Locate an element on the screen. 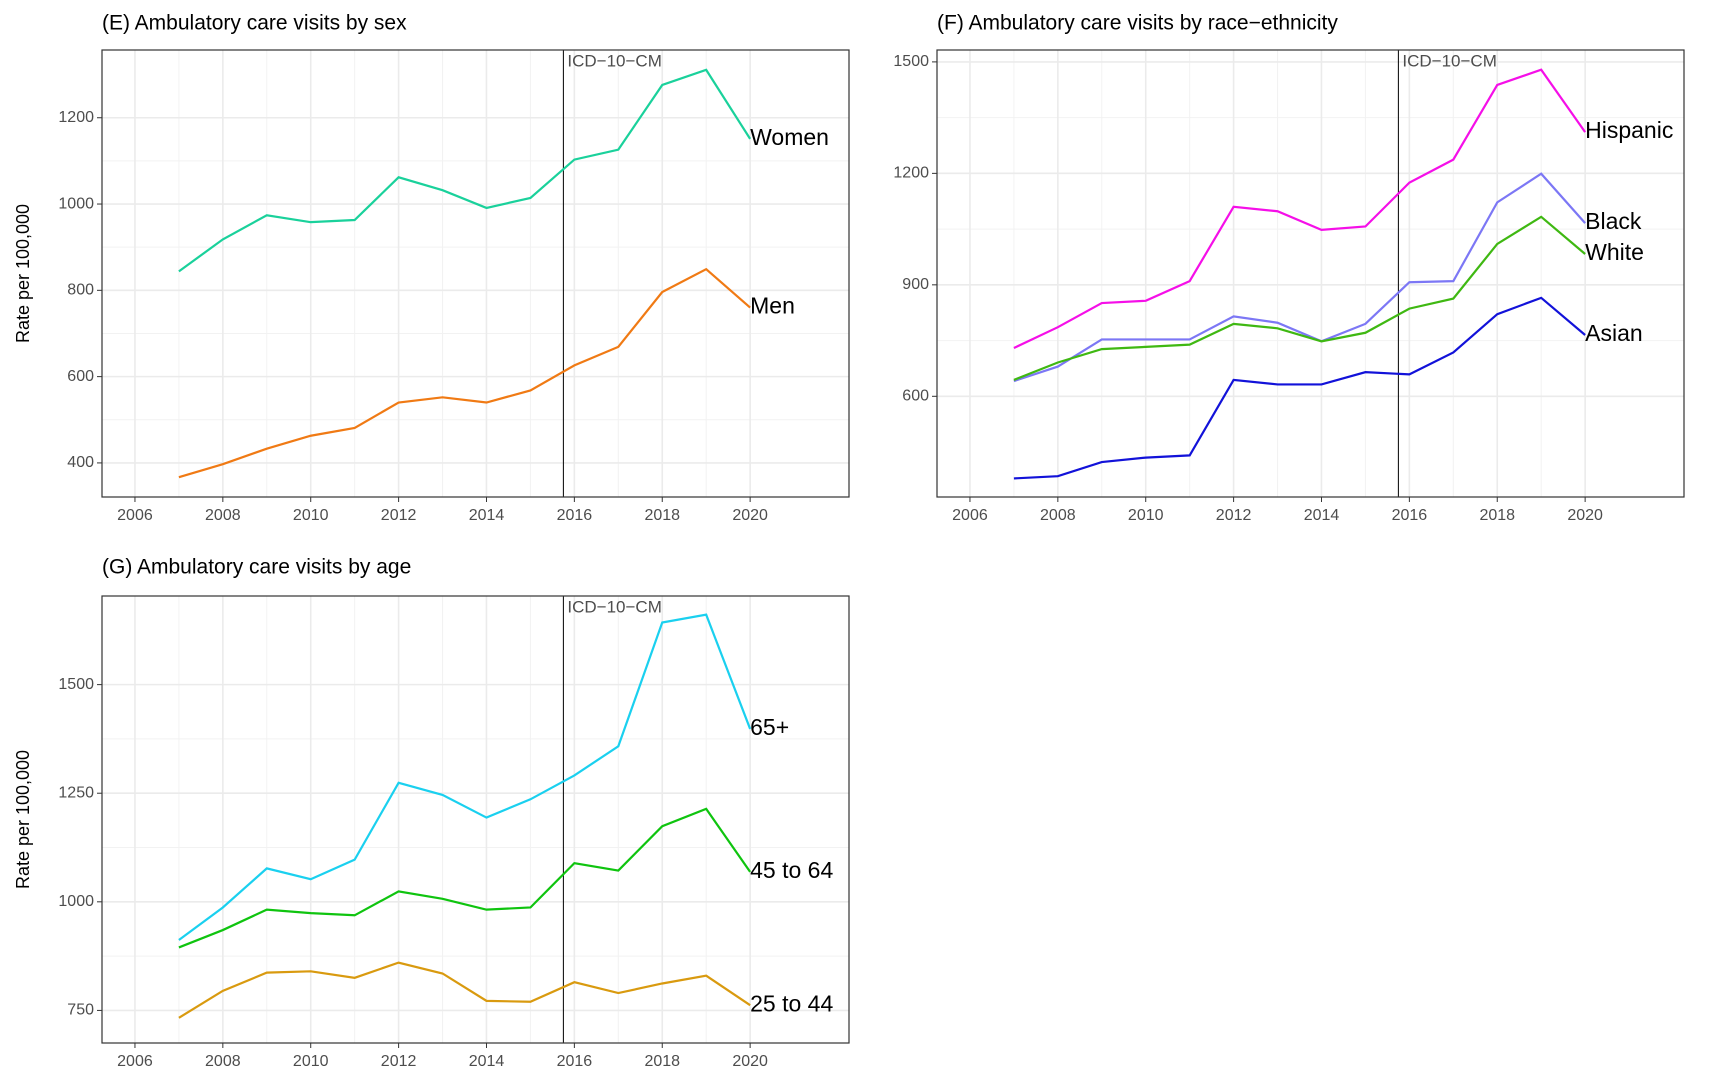 This screenshot has height=1075, width=1713. series-label: White is located at coordinates (1614, 252).